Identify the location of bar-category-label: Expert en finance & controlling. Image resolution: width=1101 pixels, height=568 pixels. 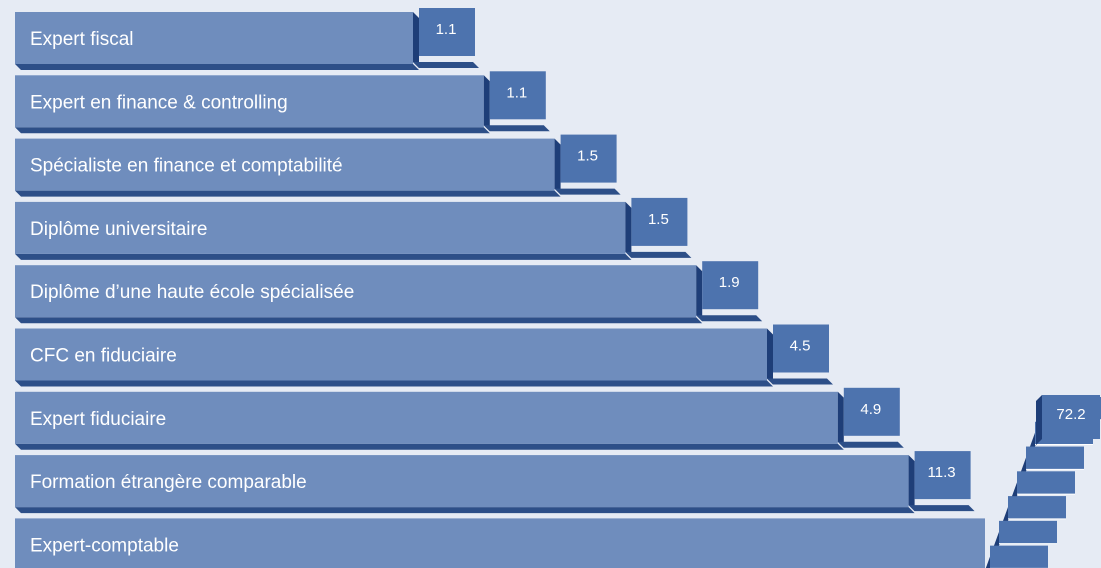
(159, 102).